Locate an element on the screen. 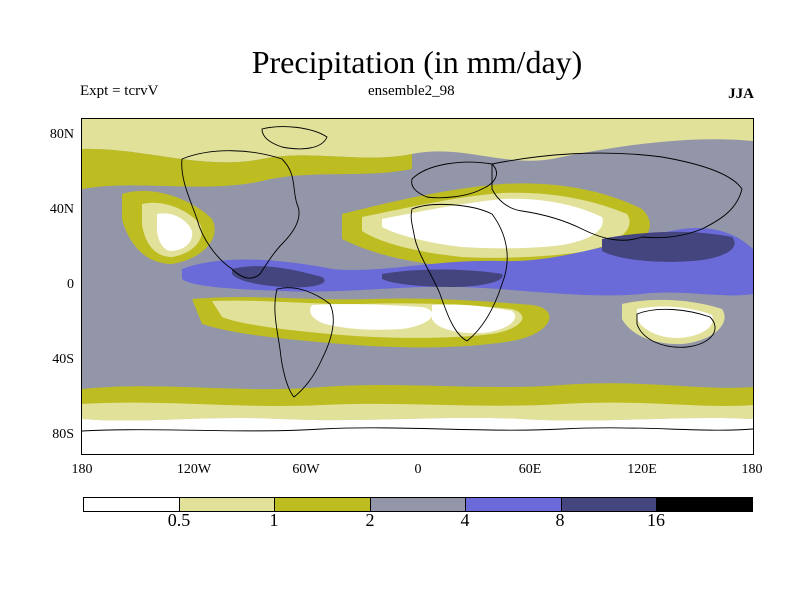 The image size is (800, 600). itcz-band is located at coordinates (467, 262).